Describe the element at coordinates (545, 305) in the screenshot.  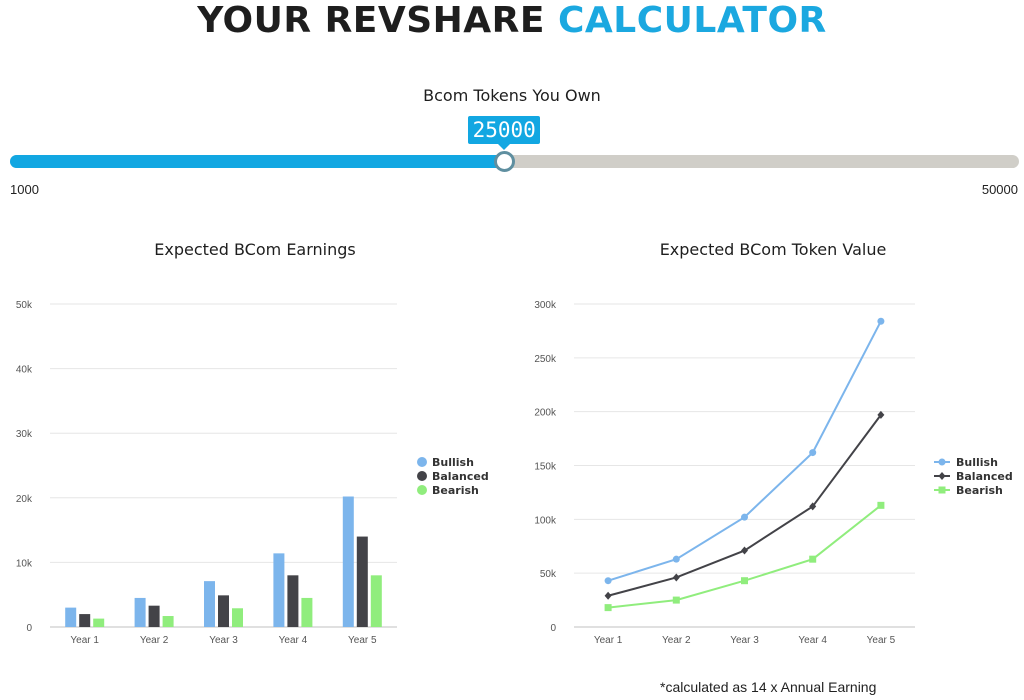
I see `y-tick-label: 300k` at that location.